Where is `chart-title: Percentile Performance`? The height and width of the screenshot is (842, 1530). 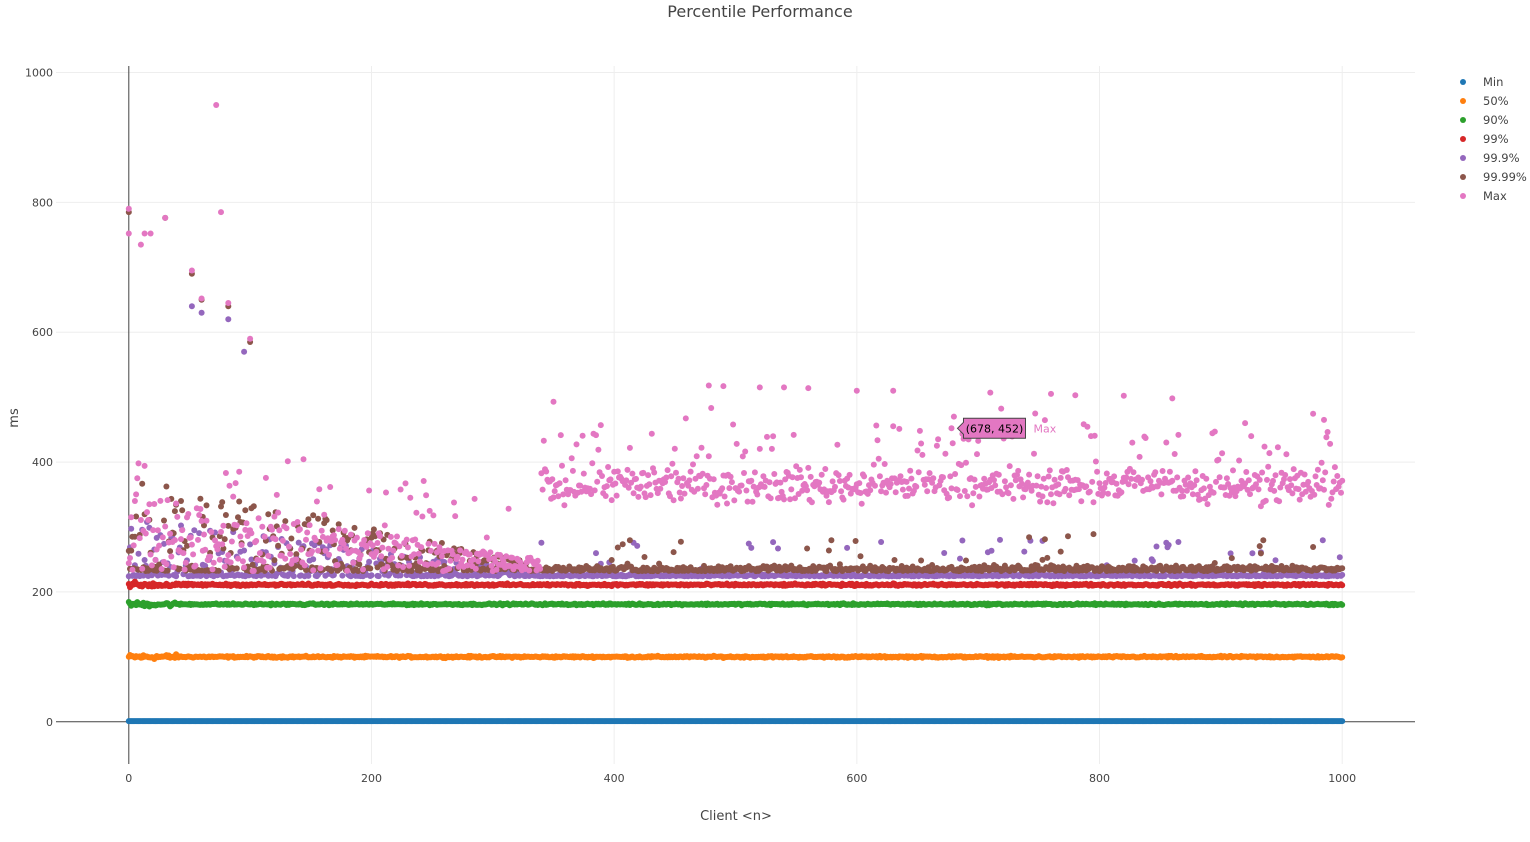 chart-title: Percentile Performance is located at coordinates (759, 11).